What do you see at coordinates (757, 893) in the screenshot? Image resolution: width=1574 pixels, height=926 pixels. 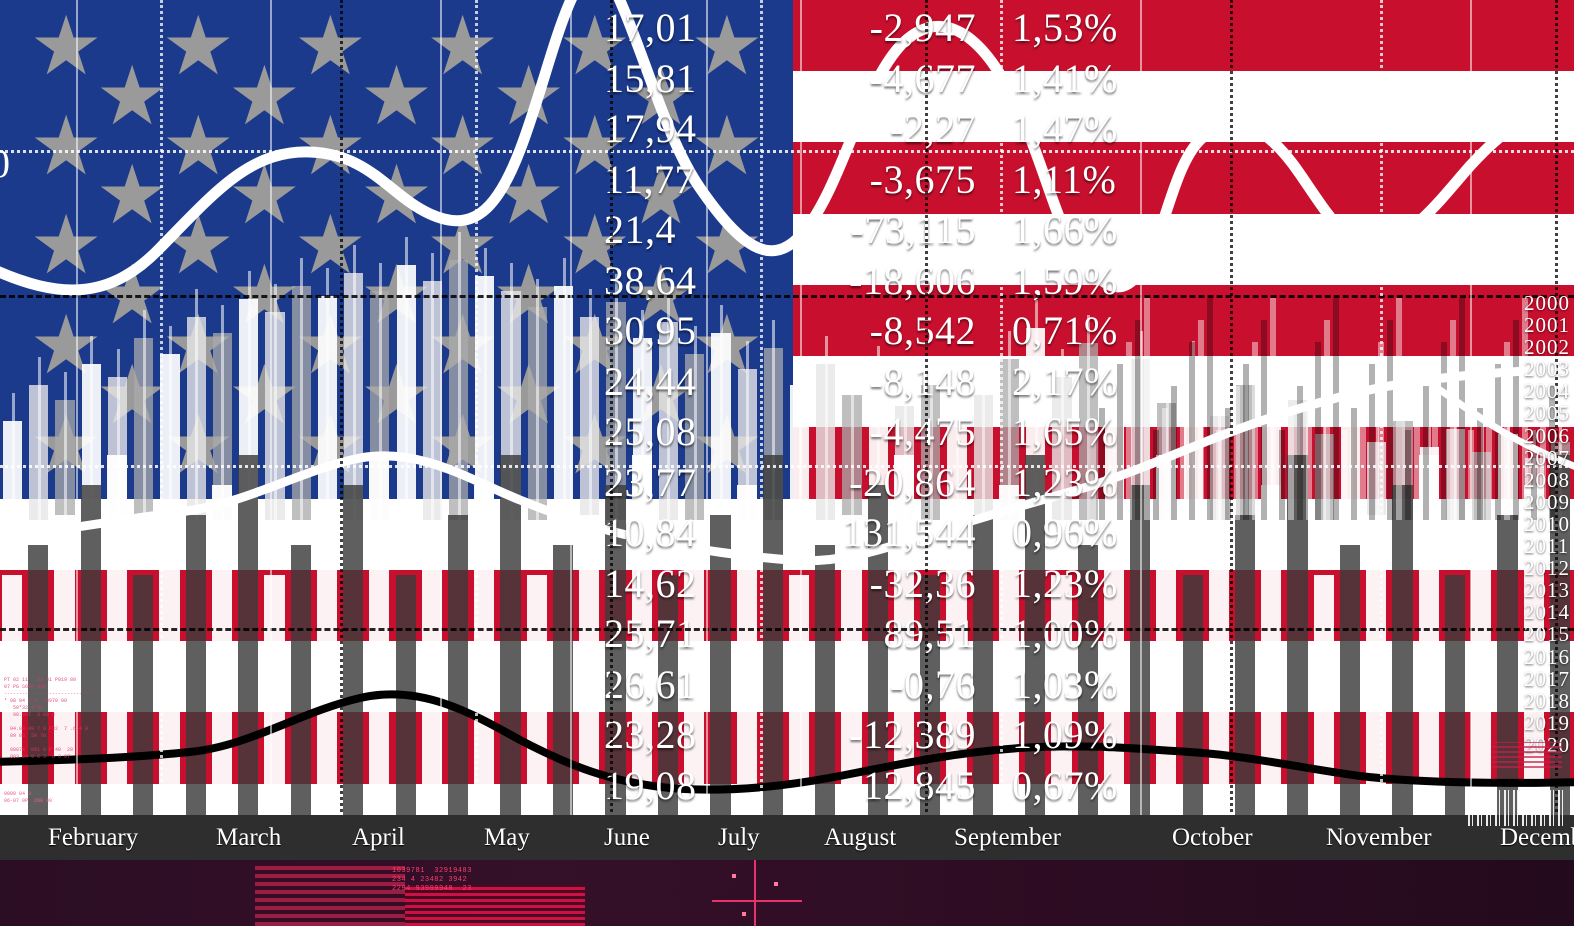 I see `crosshair-marker` at bounding box center [757, 893].